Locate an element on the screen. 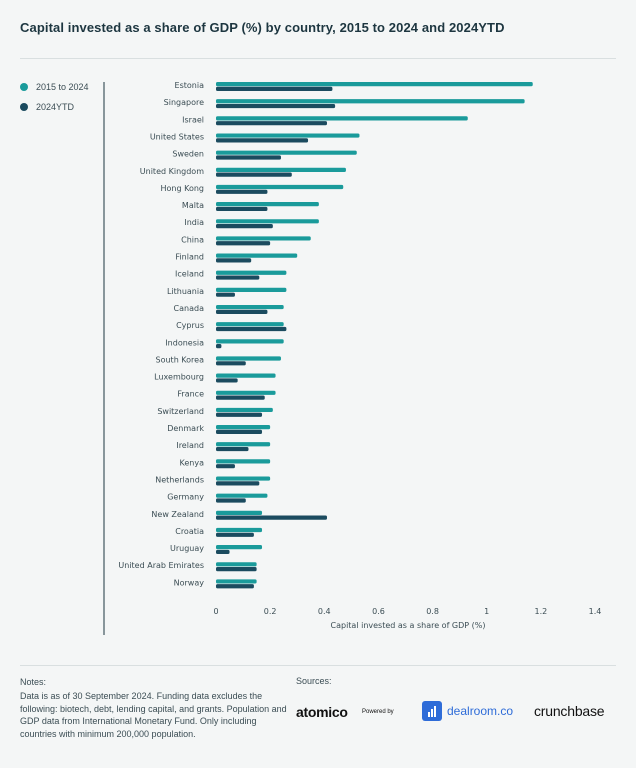  category-label: Iceland is located at coordinates (189, 274).